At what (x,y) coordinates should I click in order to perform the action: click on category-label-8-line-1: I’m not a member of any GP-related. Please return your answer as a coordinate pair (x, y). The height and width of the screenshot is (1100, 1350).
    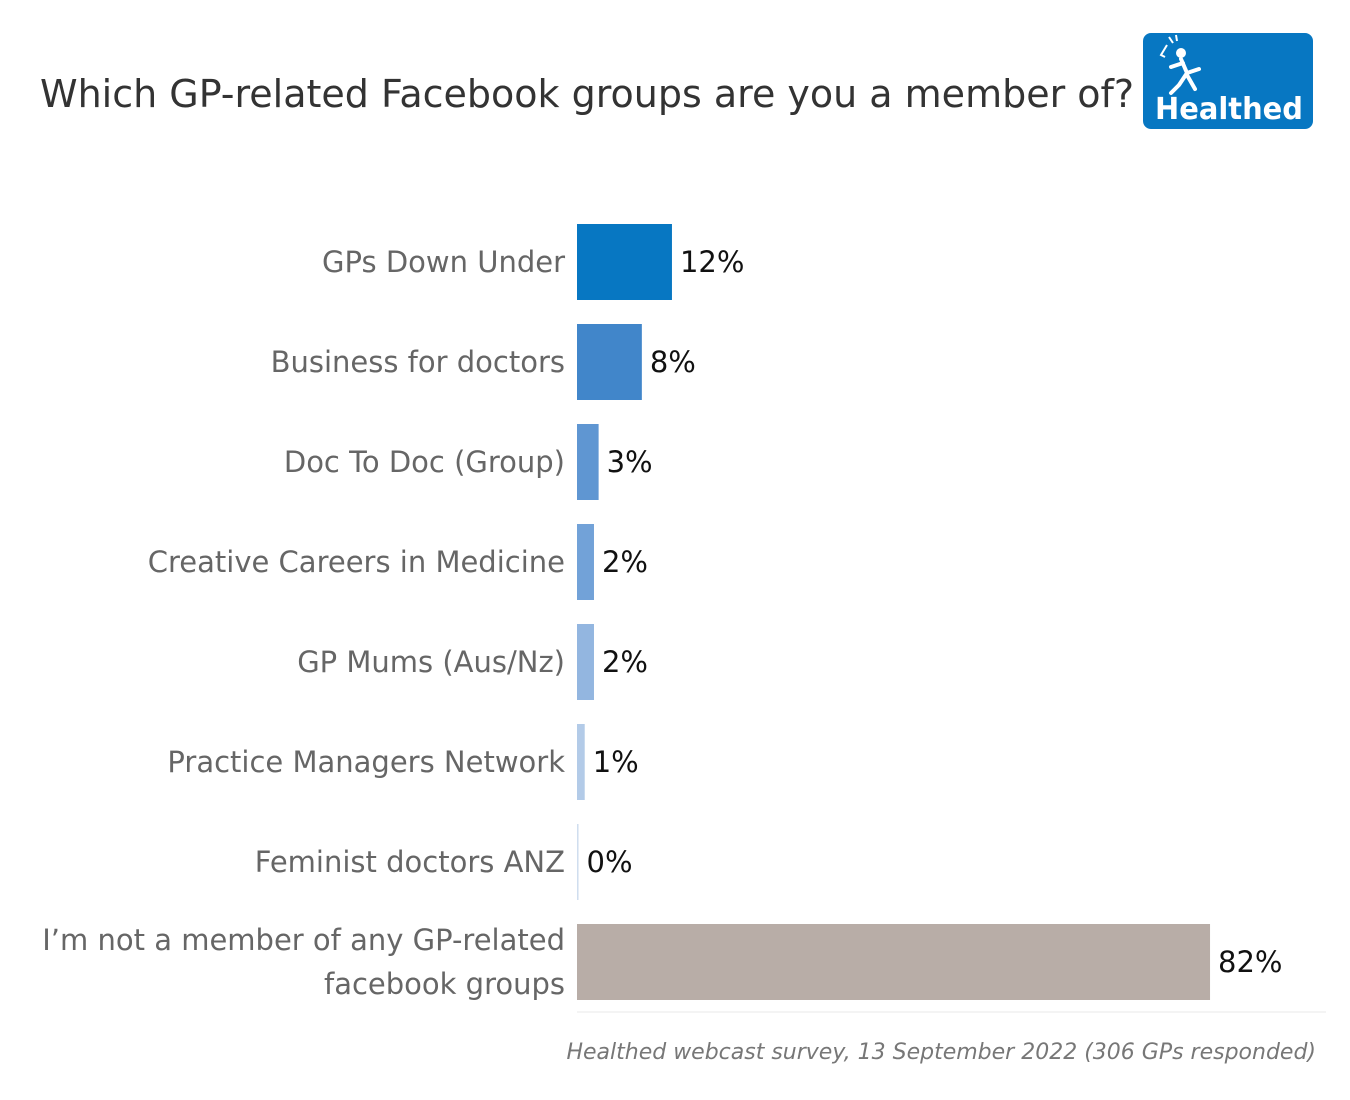
    Looking at the image, I should click on (303, 940).